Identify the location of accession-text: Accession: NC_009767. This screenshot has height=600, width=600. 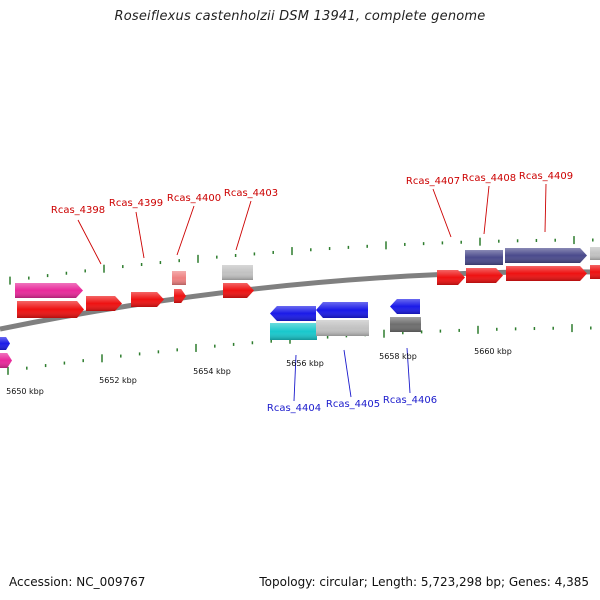
(77, 582).